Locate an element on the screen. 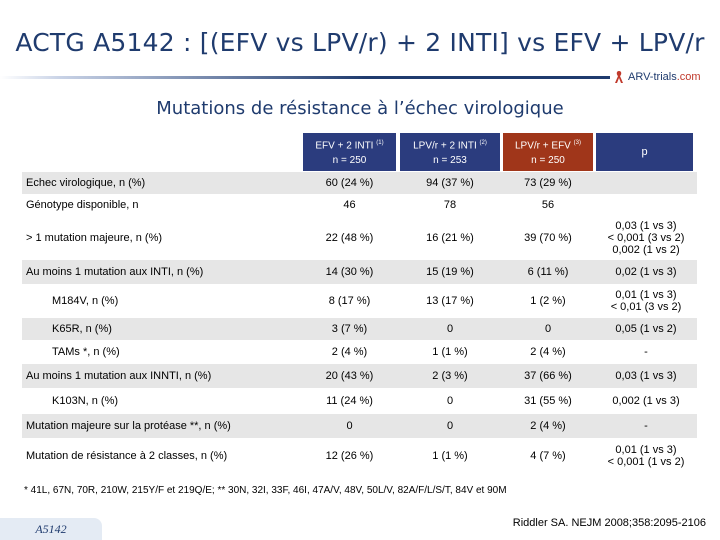 The width and height of the screenshot is (720, 540). p-value-cell: 0,05 (1 vs 2) is located at coordinates (646, 329).